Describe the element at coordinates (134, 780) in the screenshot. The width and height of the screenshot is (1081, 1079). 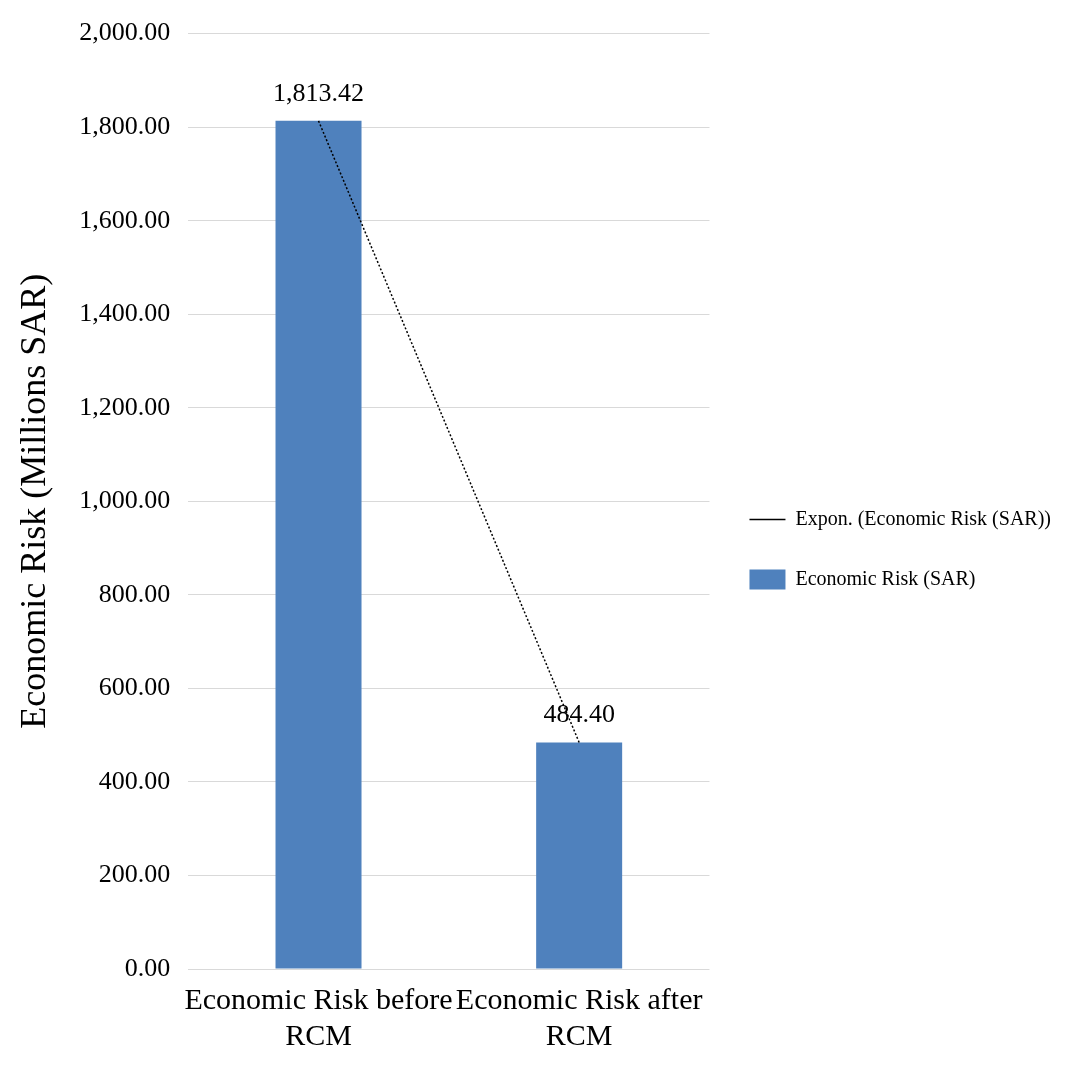
I see `y-tick-label: 400.00` at that location.